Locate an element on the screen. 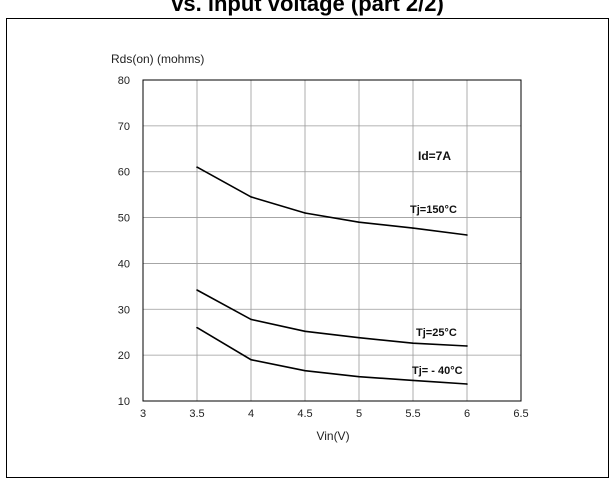  x-tick-label: 5.5 is located at coordinates (412, 414).